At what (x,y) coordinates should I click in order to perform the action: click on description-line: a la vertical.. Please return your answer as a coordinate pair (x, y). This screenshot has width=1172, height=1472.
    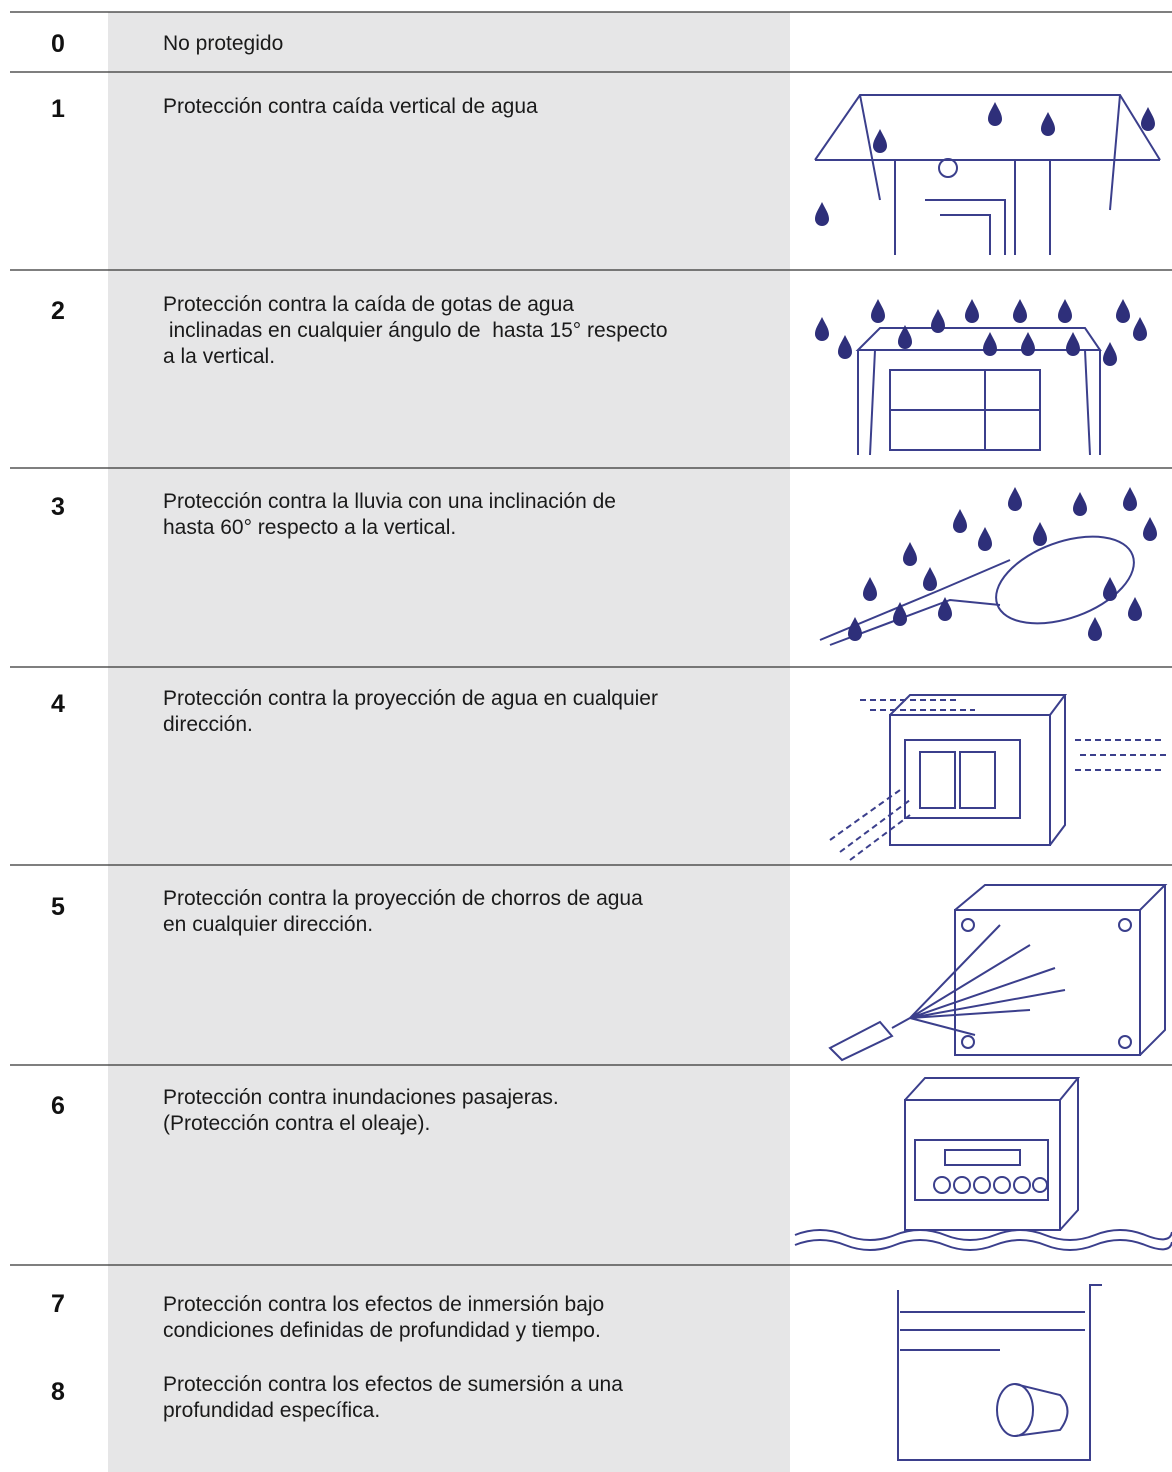
    Looking at the image, I should click on (219, 356).